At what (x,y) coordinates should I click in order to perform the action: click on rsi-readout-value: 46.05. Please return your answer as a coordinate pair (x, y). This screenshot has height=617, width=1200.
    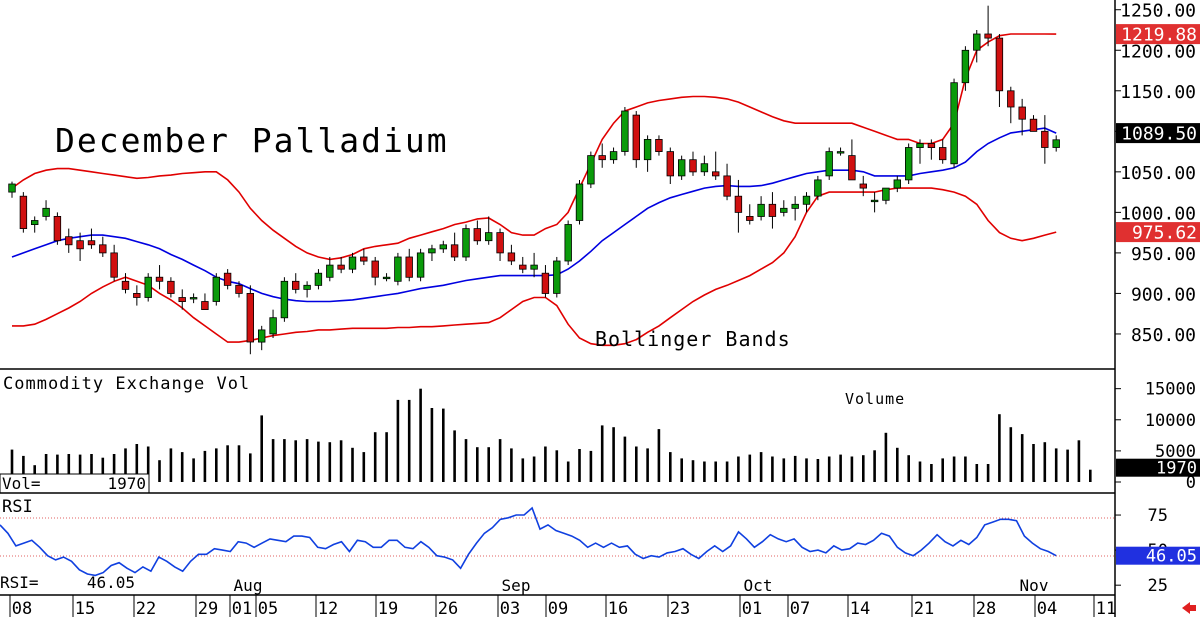
    Looking at the image, I should click on (111, 582).